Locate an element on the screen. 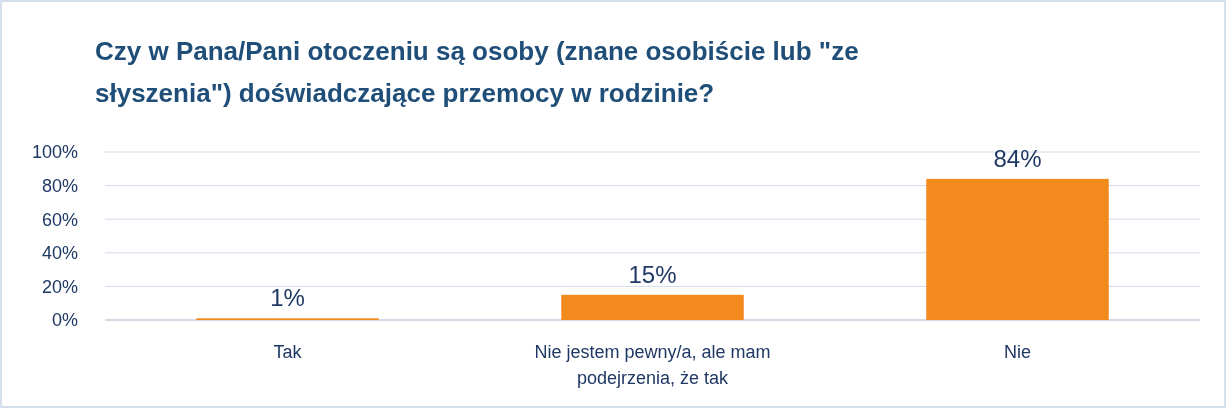  data-label: 1% is located at coordinates (287, 298).